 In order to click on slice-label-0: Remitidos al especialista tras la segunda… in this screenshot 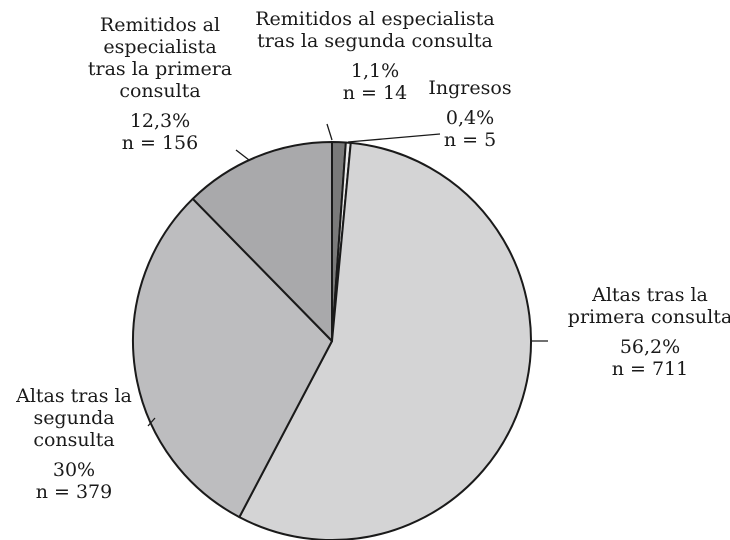, I will do `click(375, 56)`.